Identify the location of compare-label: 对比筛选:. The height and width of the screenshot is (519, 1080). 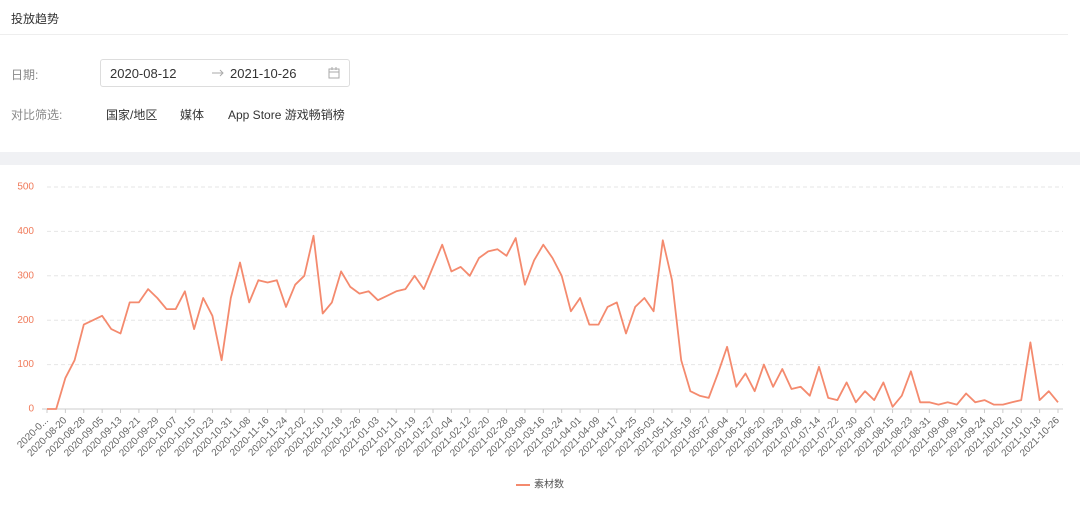
(37, 115).